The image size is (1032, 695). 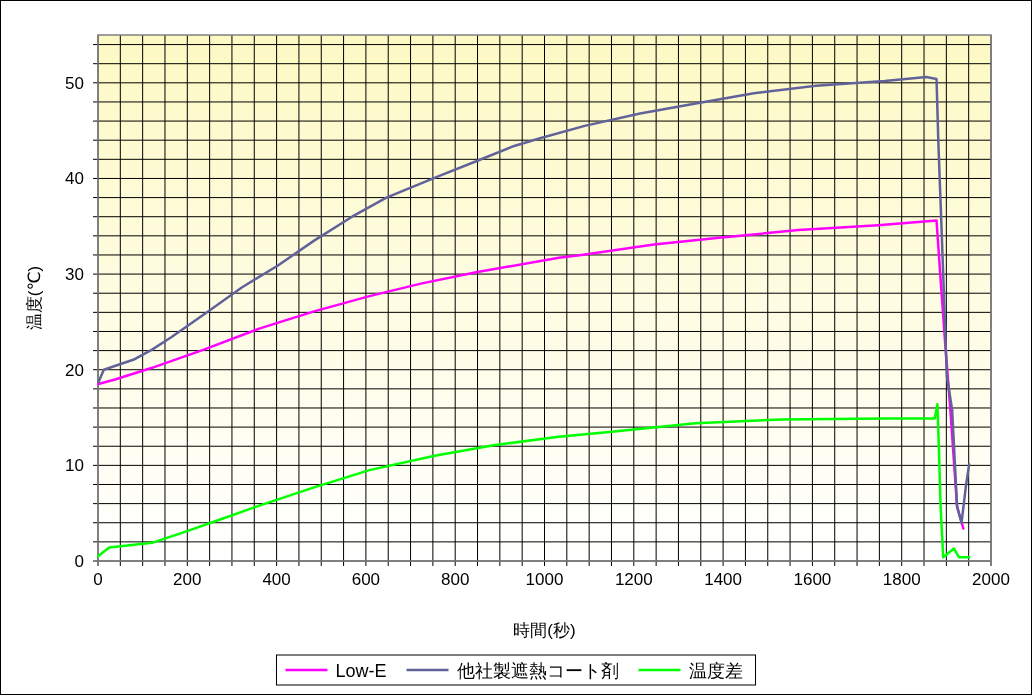 I want to click on legend-label: 他社製遮熱コート剤, so click(x=537, y=671).